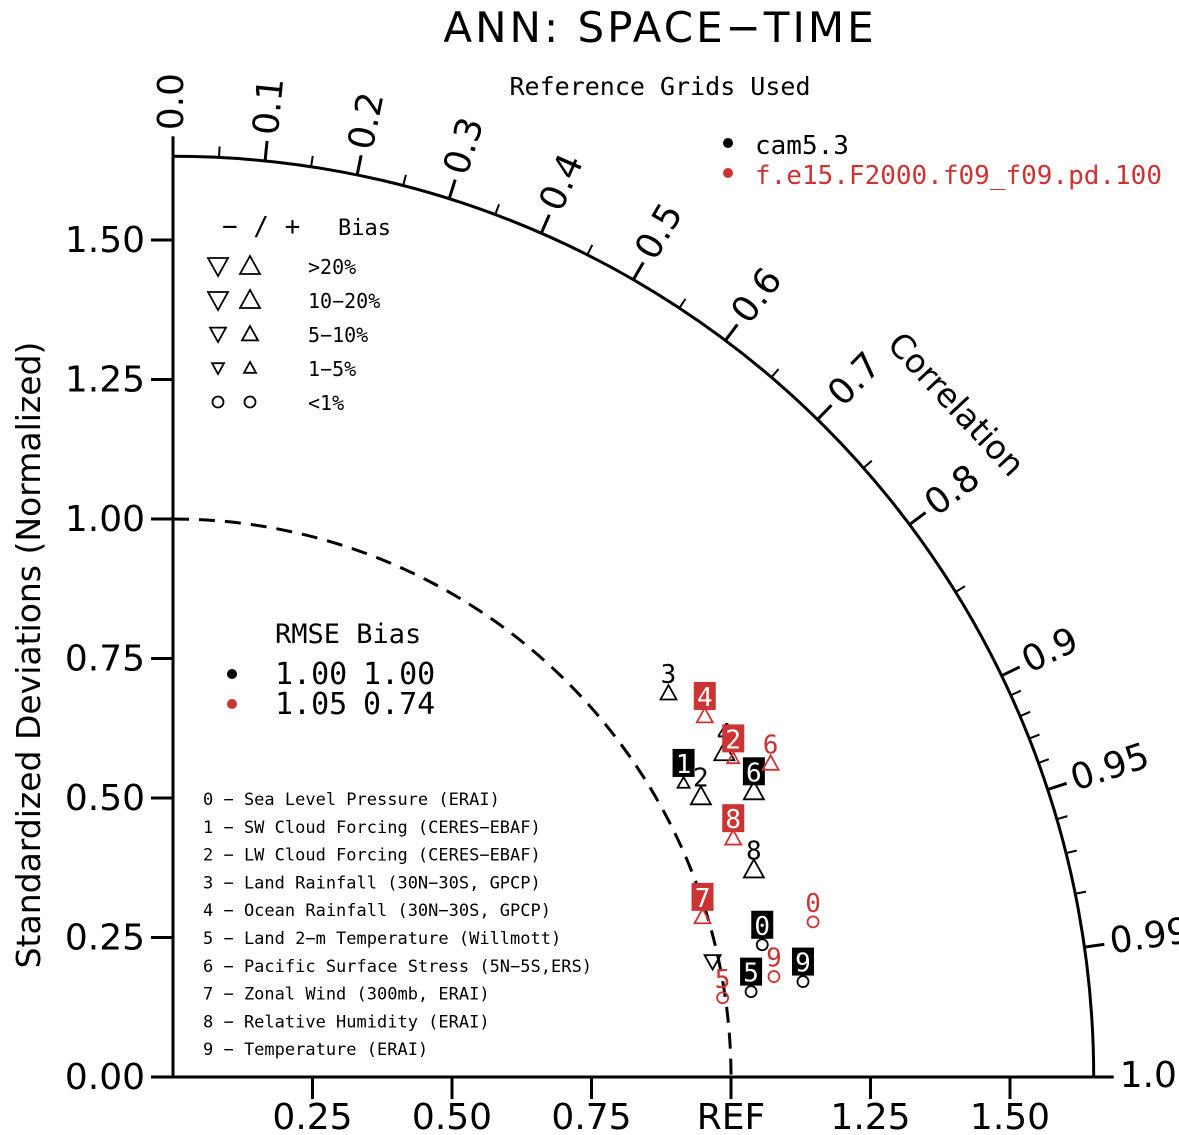 The image size is (1179, 1135). I want to click on data-points: 01234568902456789, so click(739, 832).